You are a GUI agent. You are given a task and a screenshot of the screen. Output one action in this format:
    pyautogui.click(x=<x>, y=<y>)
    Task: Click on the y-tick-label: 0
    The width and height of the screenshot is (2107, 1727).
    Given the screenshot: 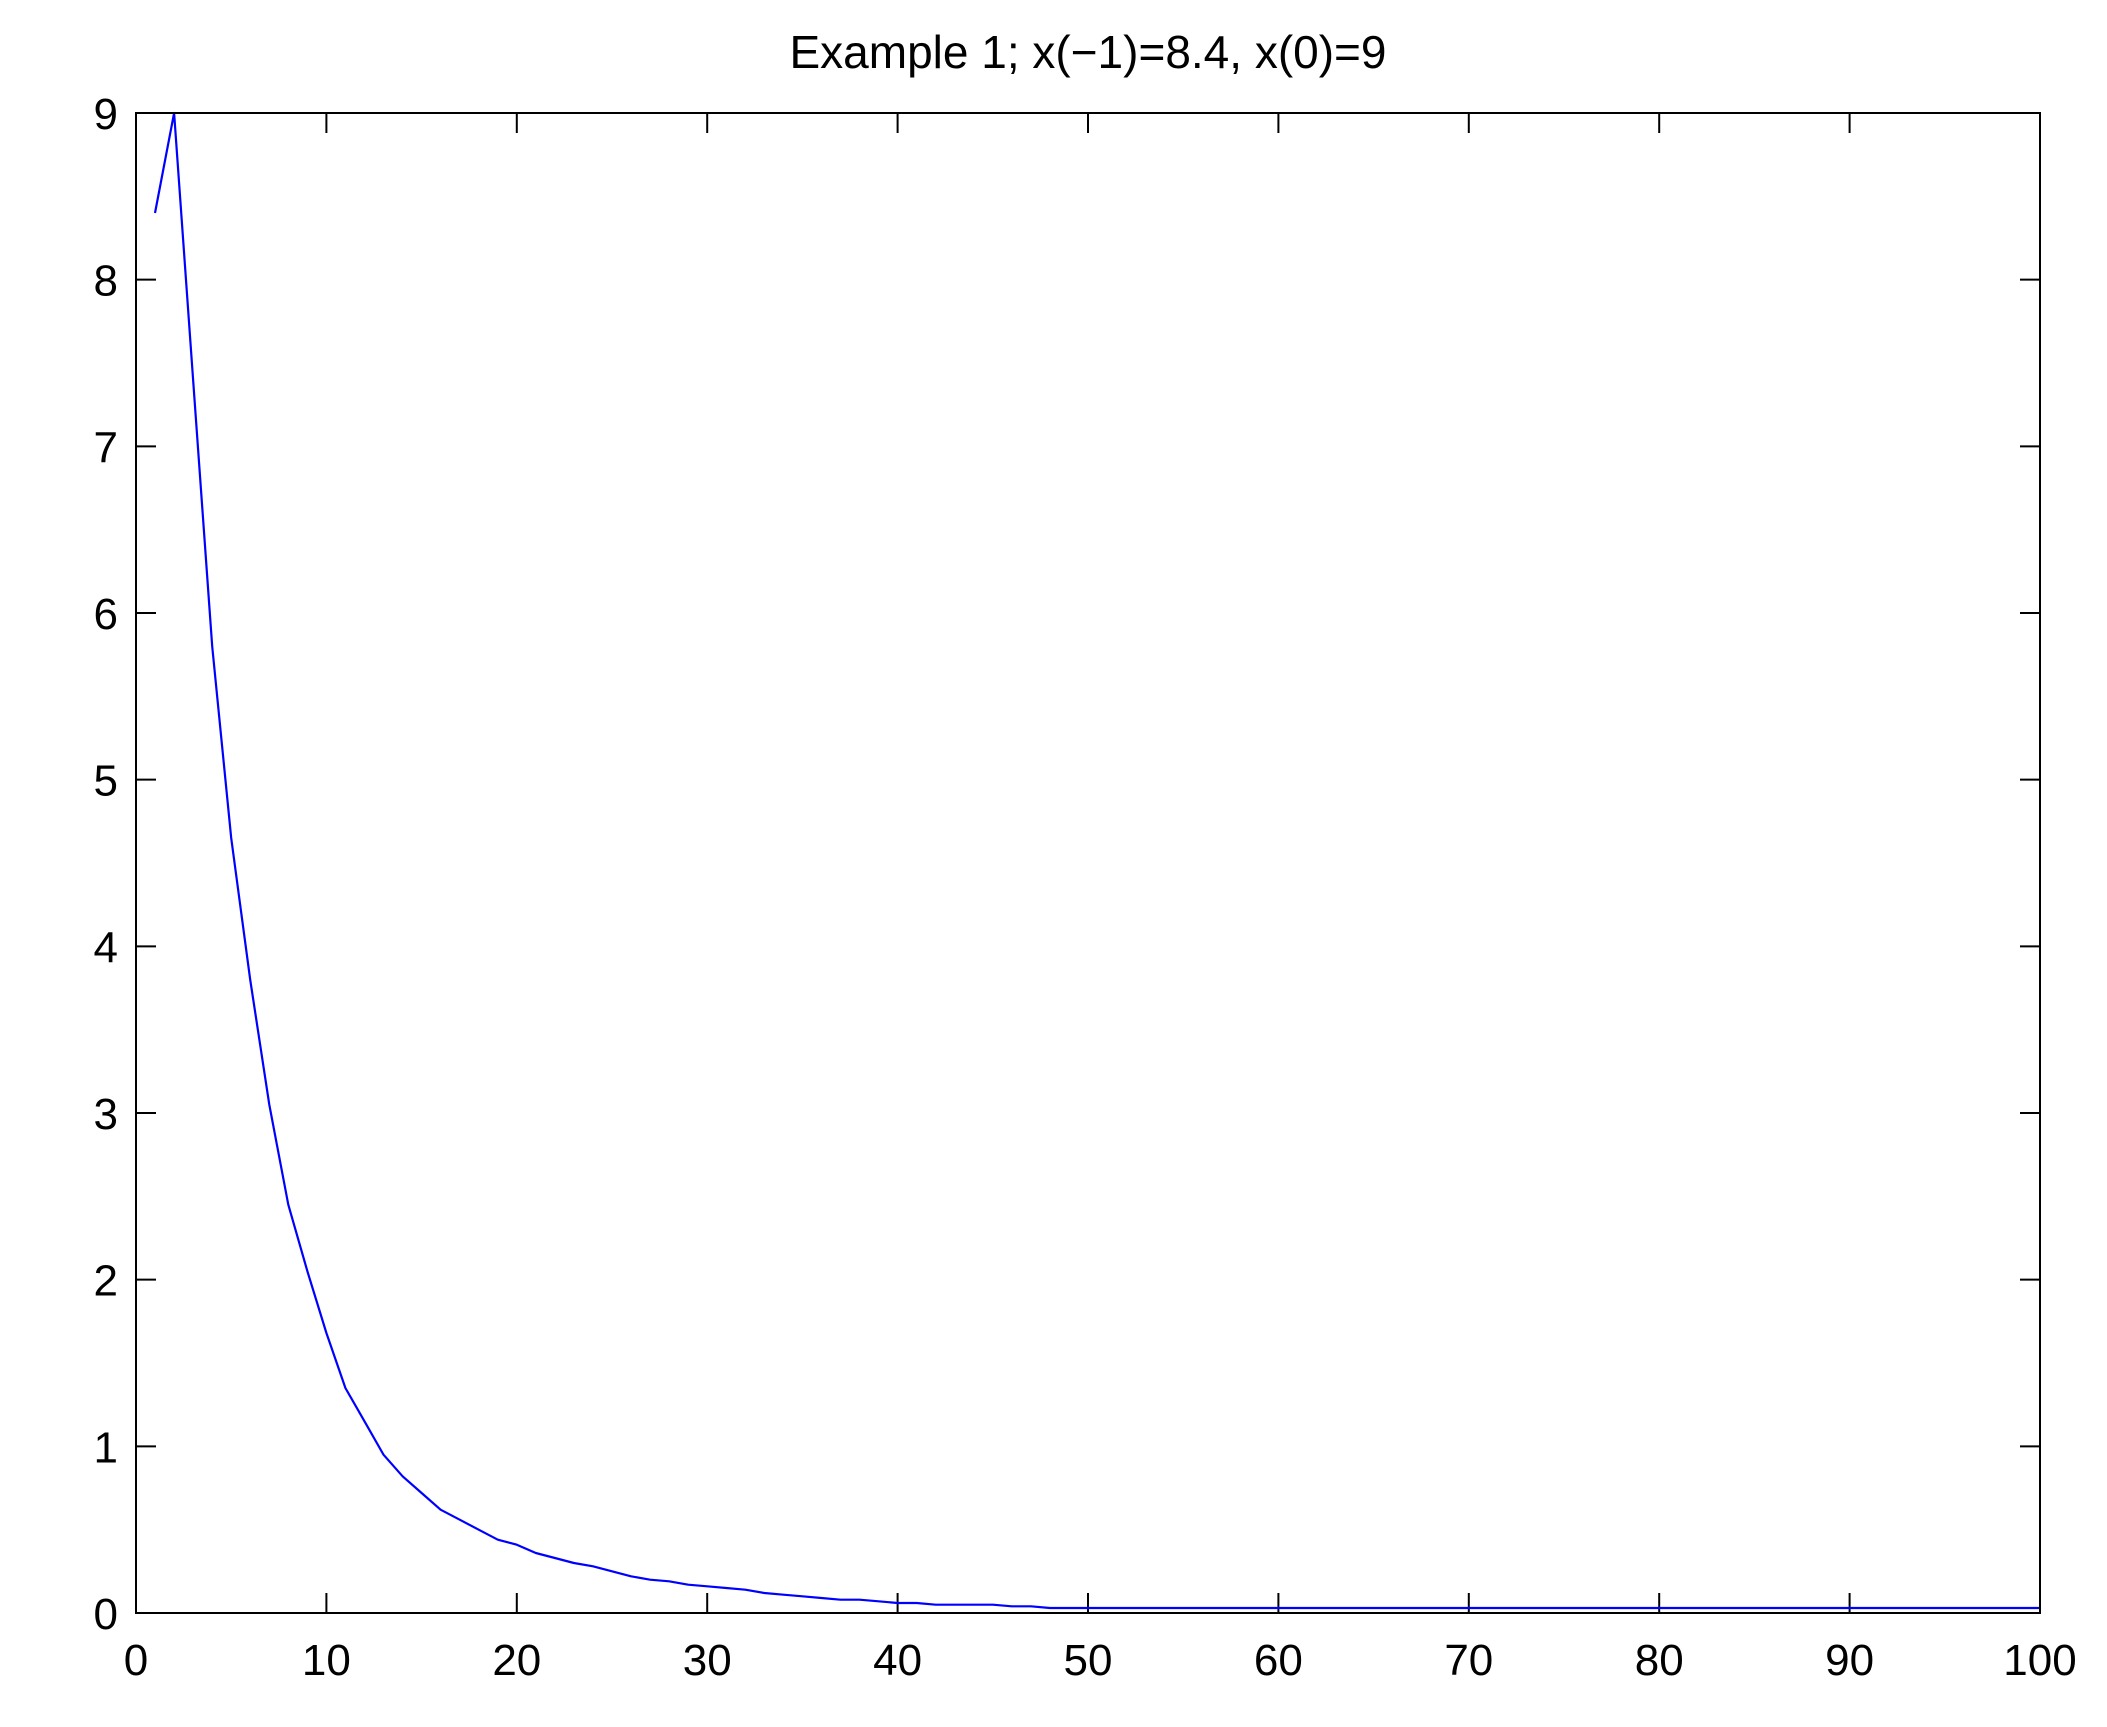 What is the action you would take?
    pyautogui.click(x=106, y=1614)
    